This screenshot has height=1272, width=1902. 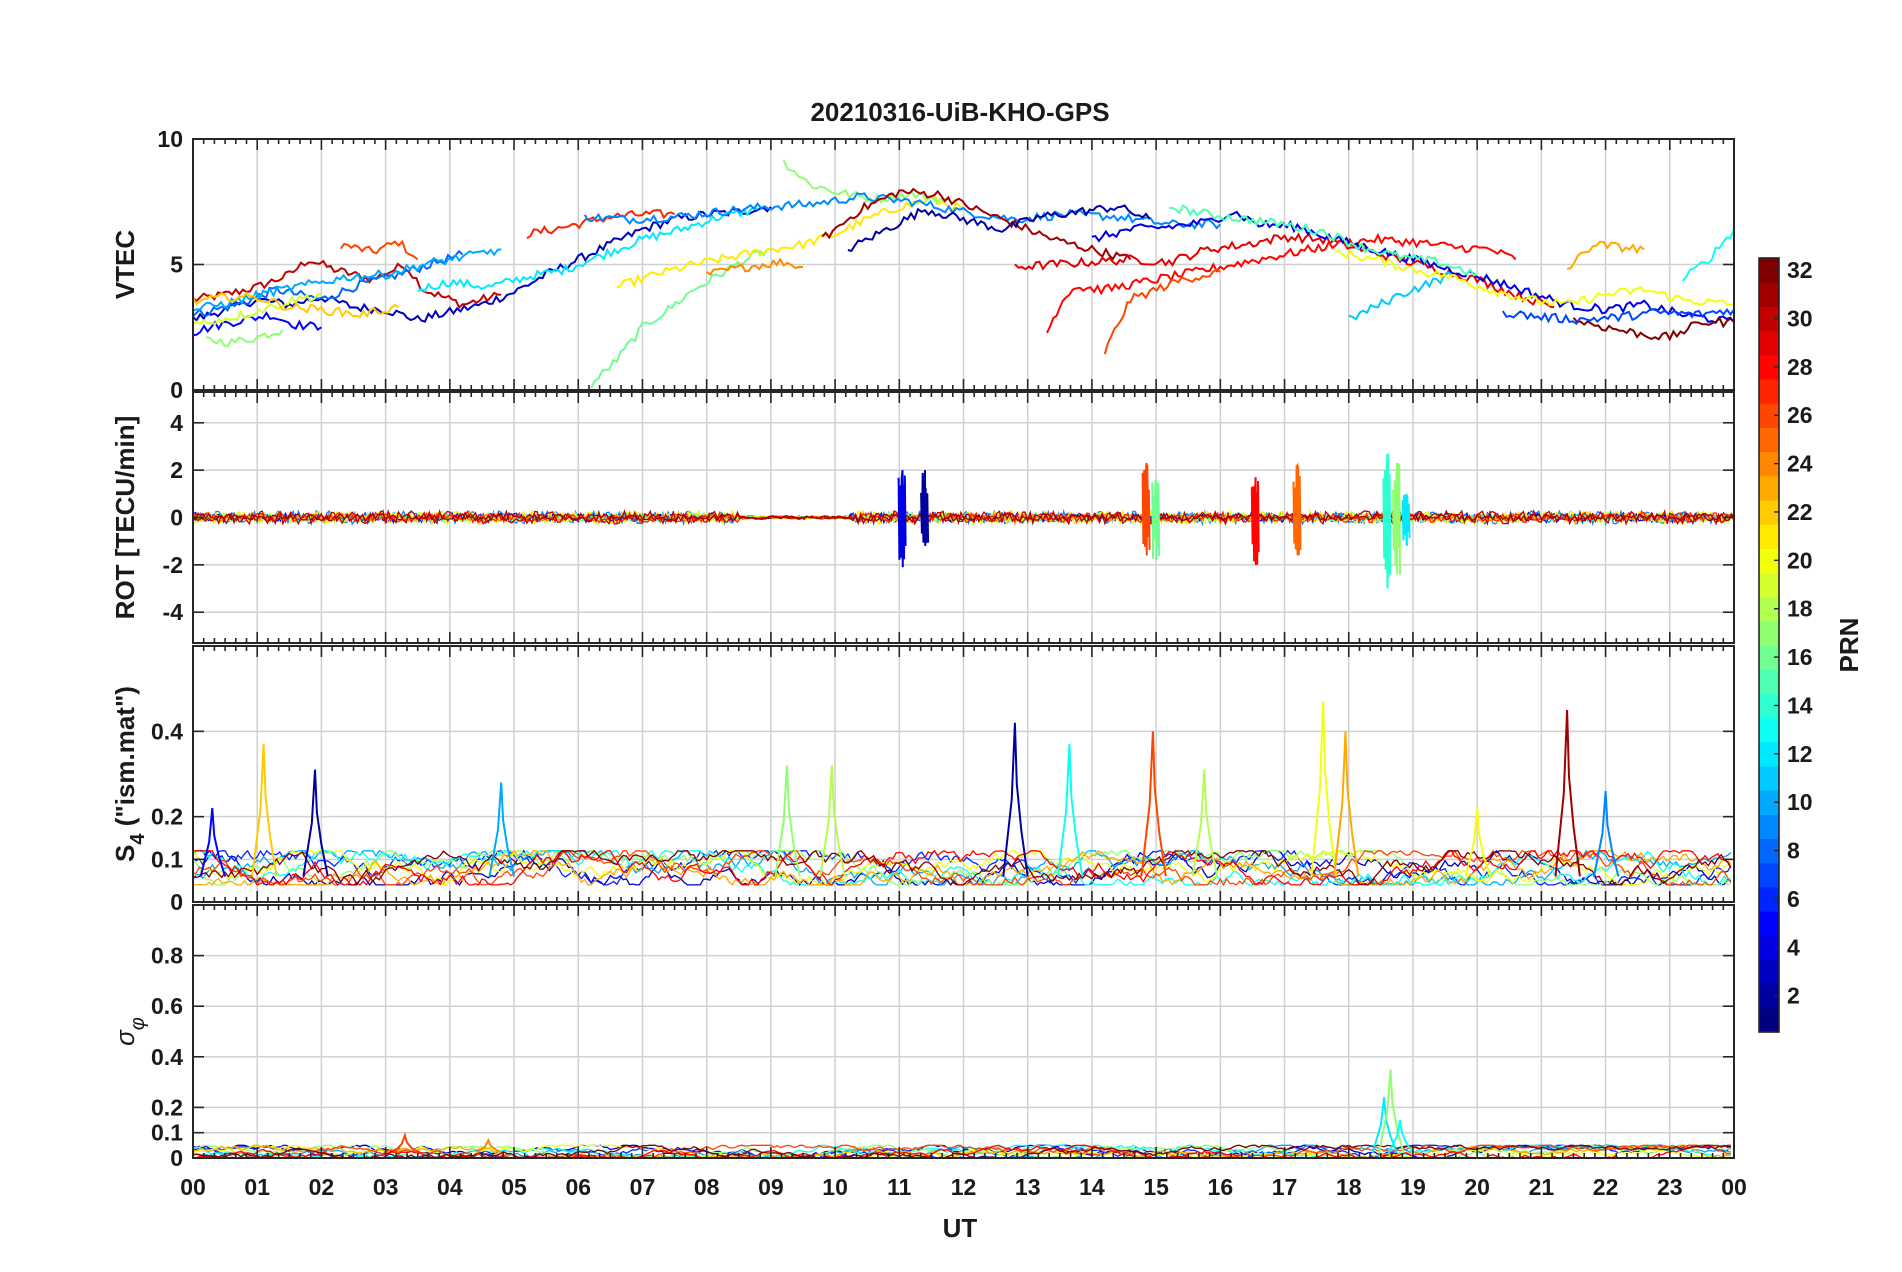 What do you see at coordinates (707, 1187) in the screenshot?
I see `x-tick-label: 08` at bounding box center [707, 1187].